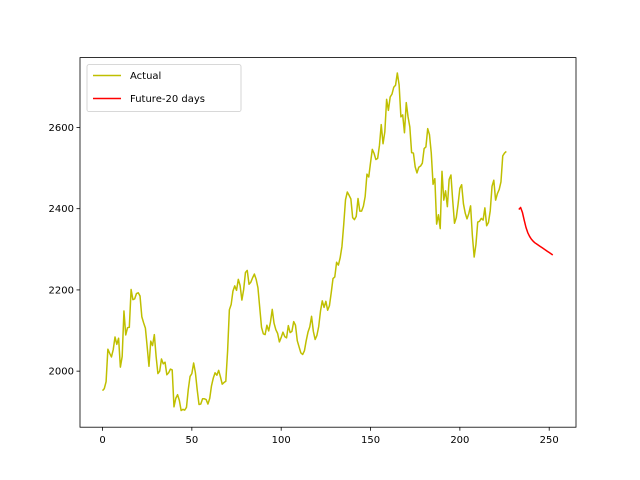 Image resolution: width=640 pixels, height=480 pixels. I want to click on y-tick-label: 2400, so click(61, 209).